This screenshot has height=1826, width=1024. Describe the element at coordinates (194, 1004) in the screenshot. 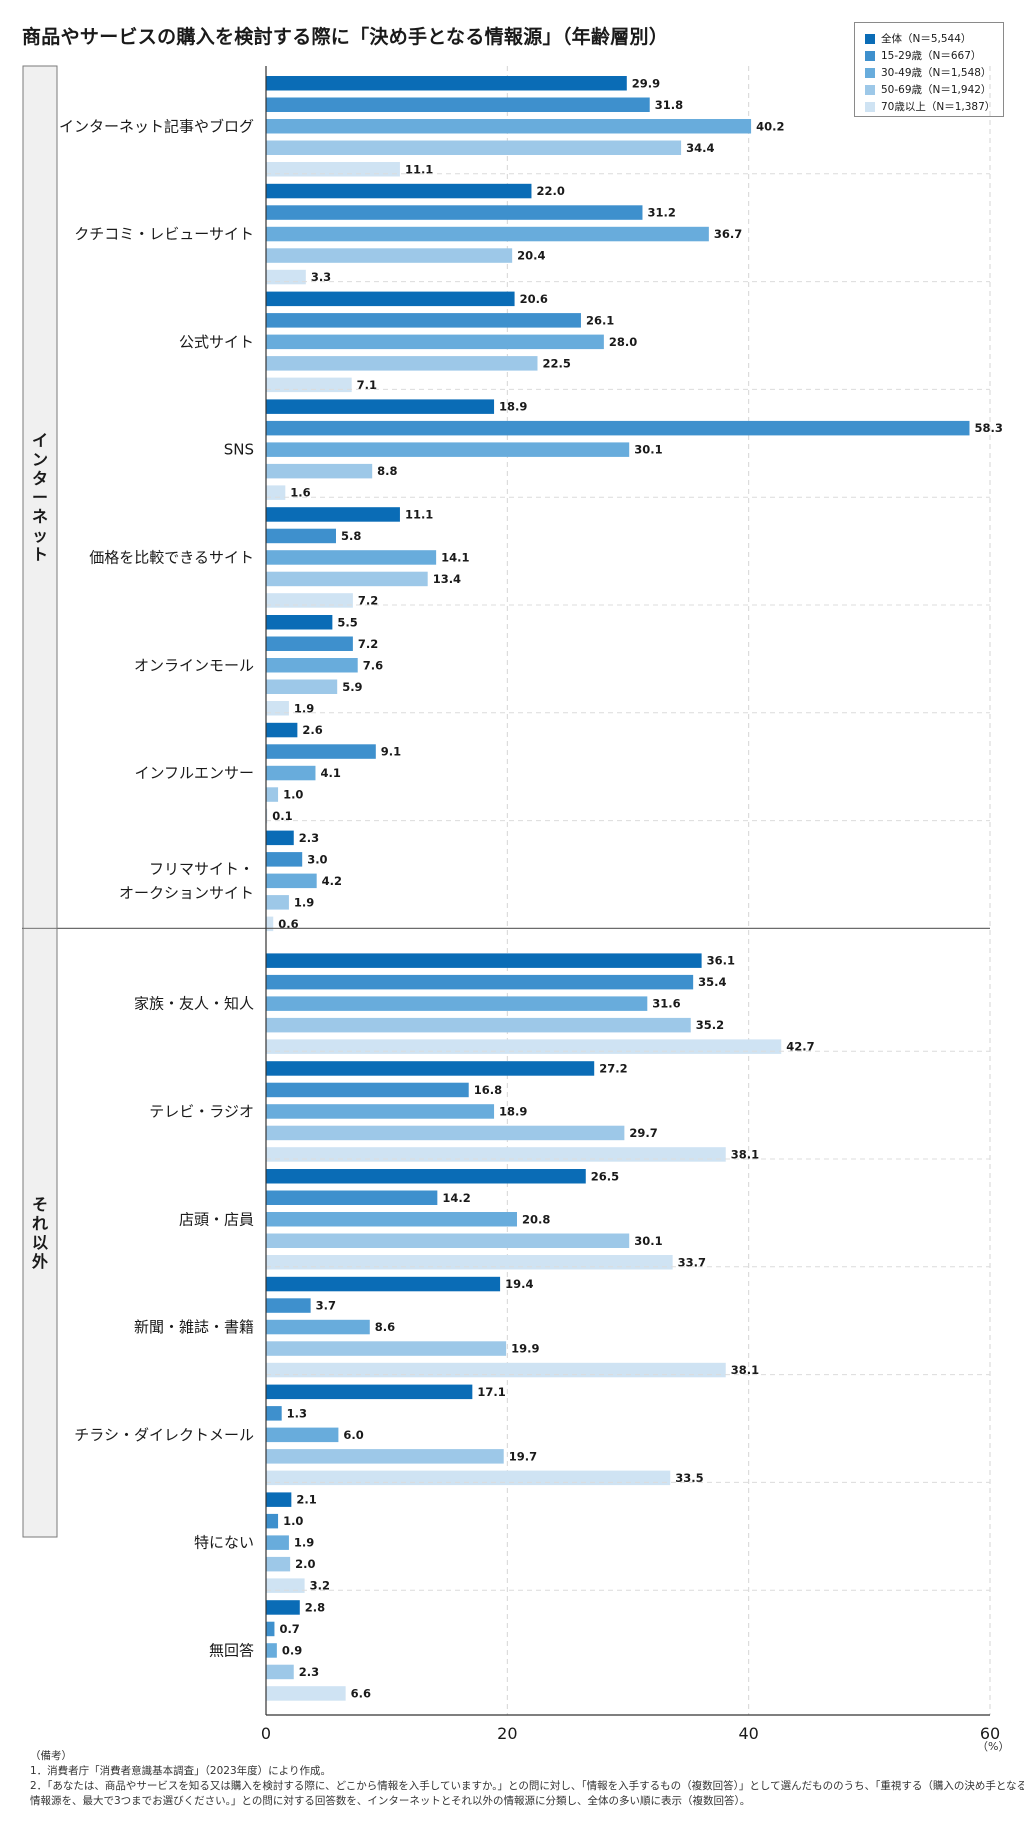

I see `category-label: 家族・友人・知人` at that location.